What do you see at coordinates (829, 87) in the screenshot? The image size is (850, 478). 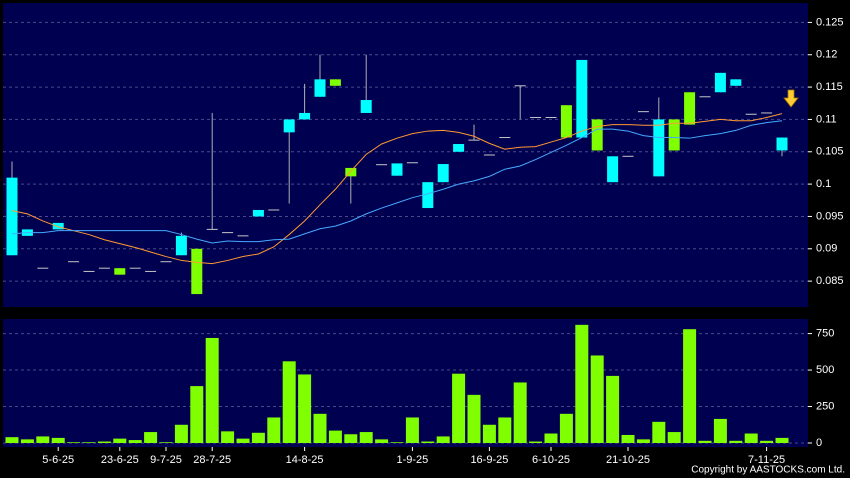 I see `y-tick-label: 0.115` at bounding box center [829, 87].